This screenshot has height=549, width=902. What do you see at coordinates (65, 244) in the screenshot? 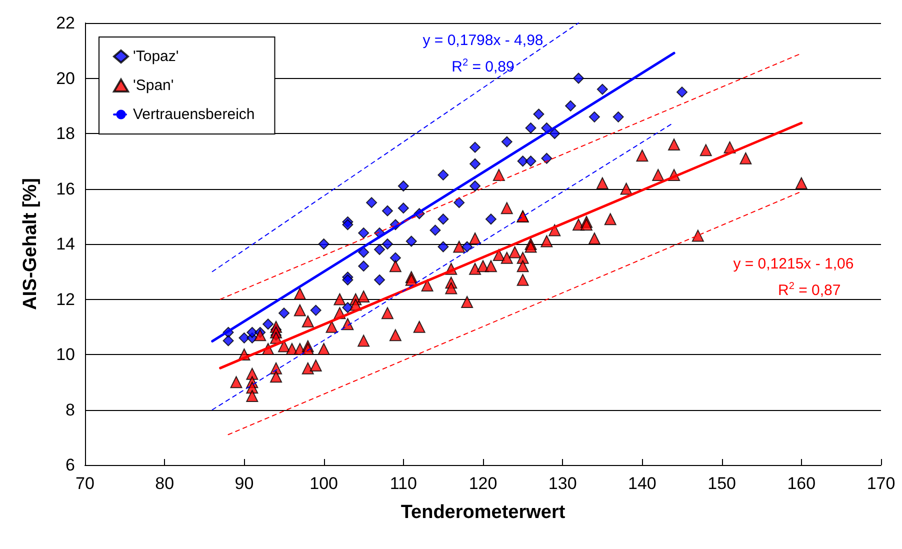
I see `y-tick-label: 14` at bounding box center [65, 244].